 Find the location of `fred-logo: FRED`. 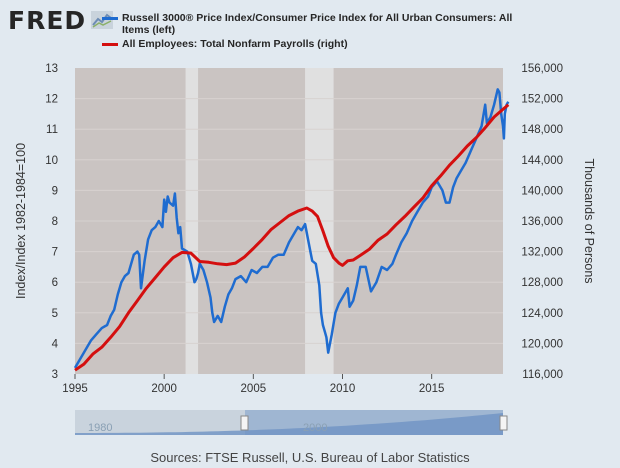

fred-logo: FRED is located at coordinates (47, 20).